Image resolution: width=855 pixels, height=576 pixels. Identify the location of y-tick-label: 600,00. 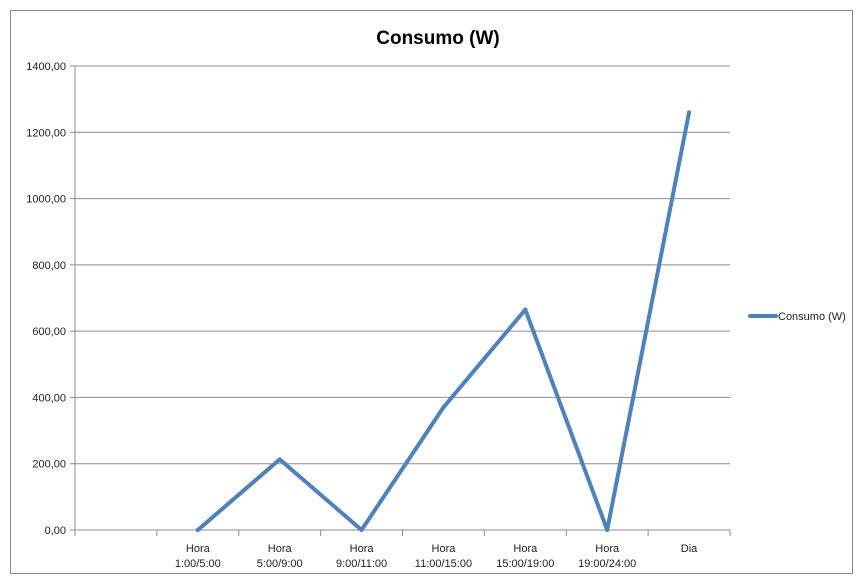
(49, 332).